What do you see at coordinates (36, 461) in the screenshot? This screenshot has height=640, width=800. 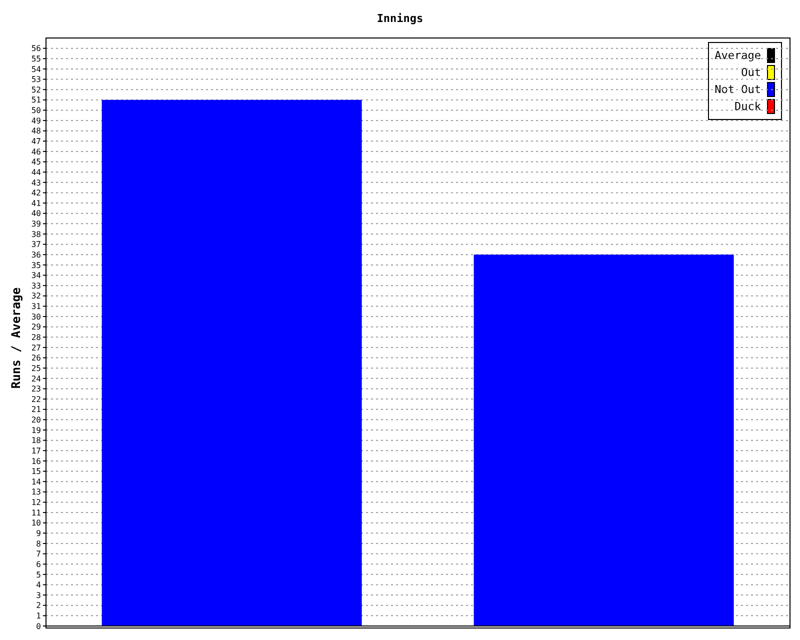 I see `y-tick-label: 16` at bounding box center [36, 461].